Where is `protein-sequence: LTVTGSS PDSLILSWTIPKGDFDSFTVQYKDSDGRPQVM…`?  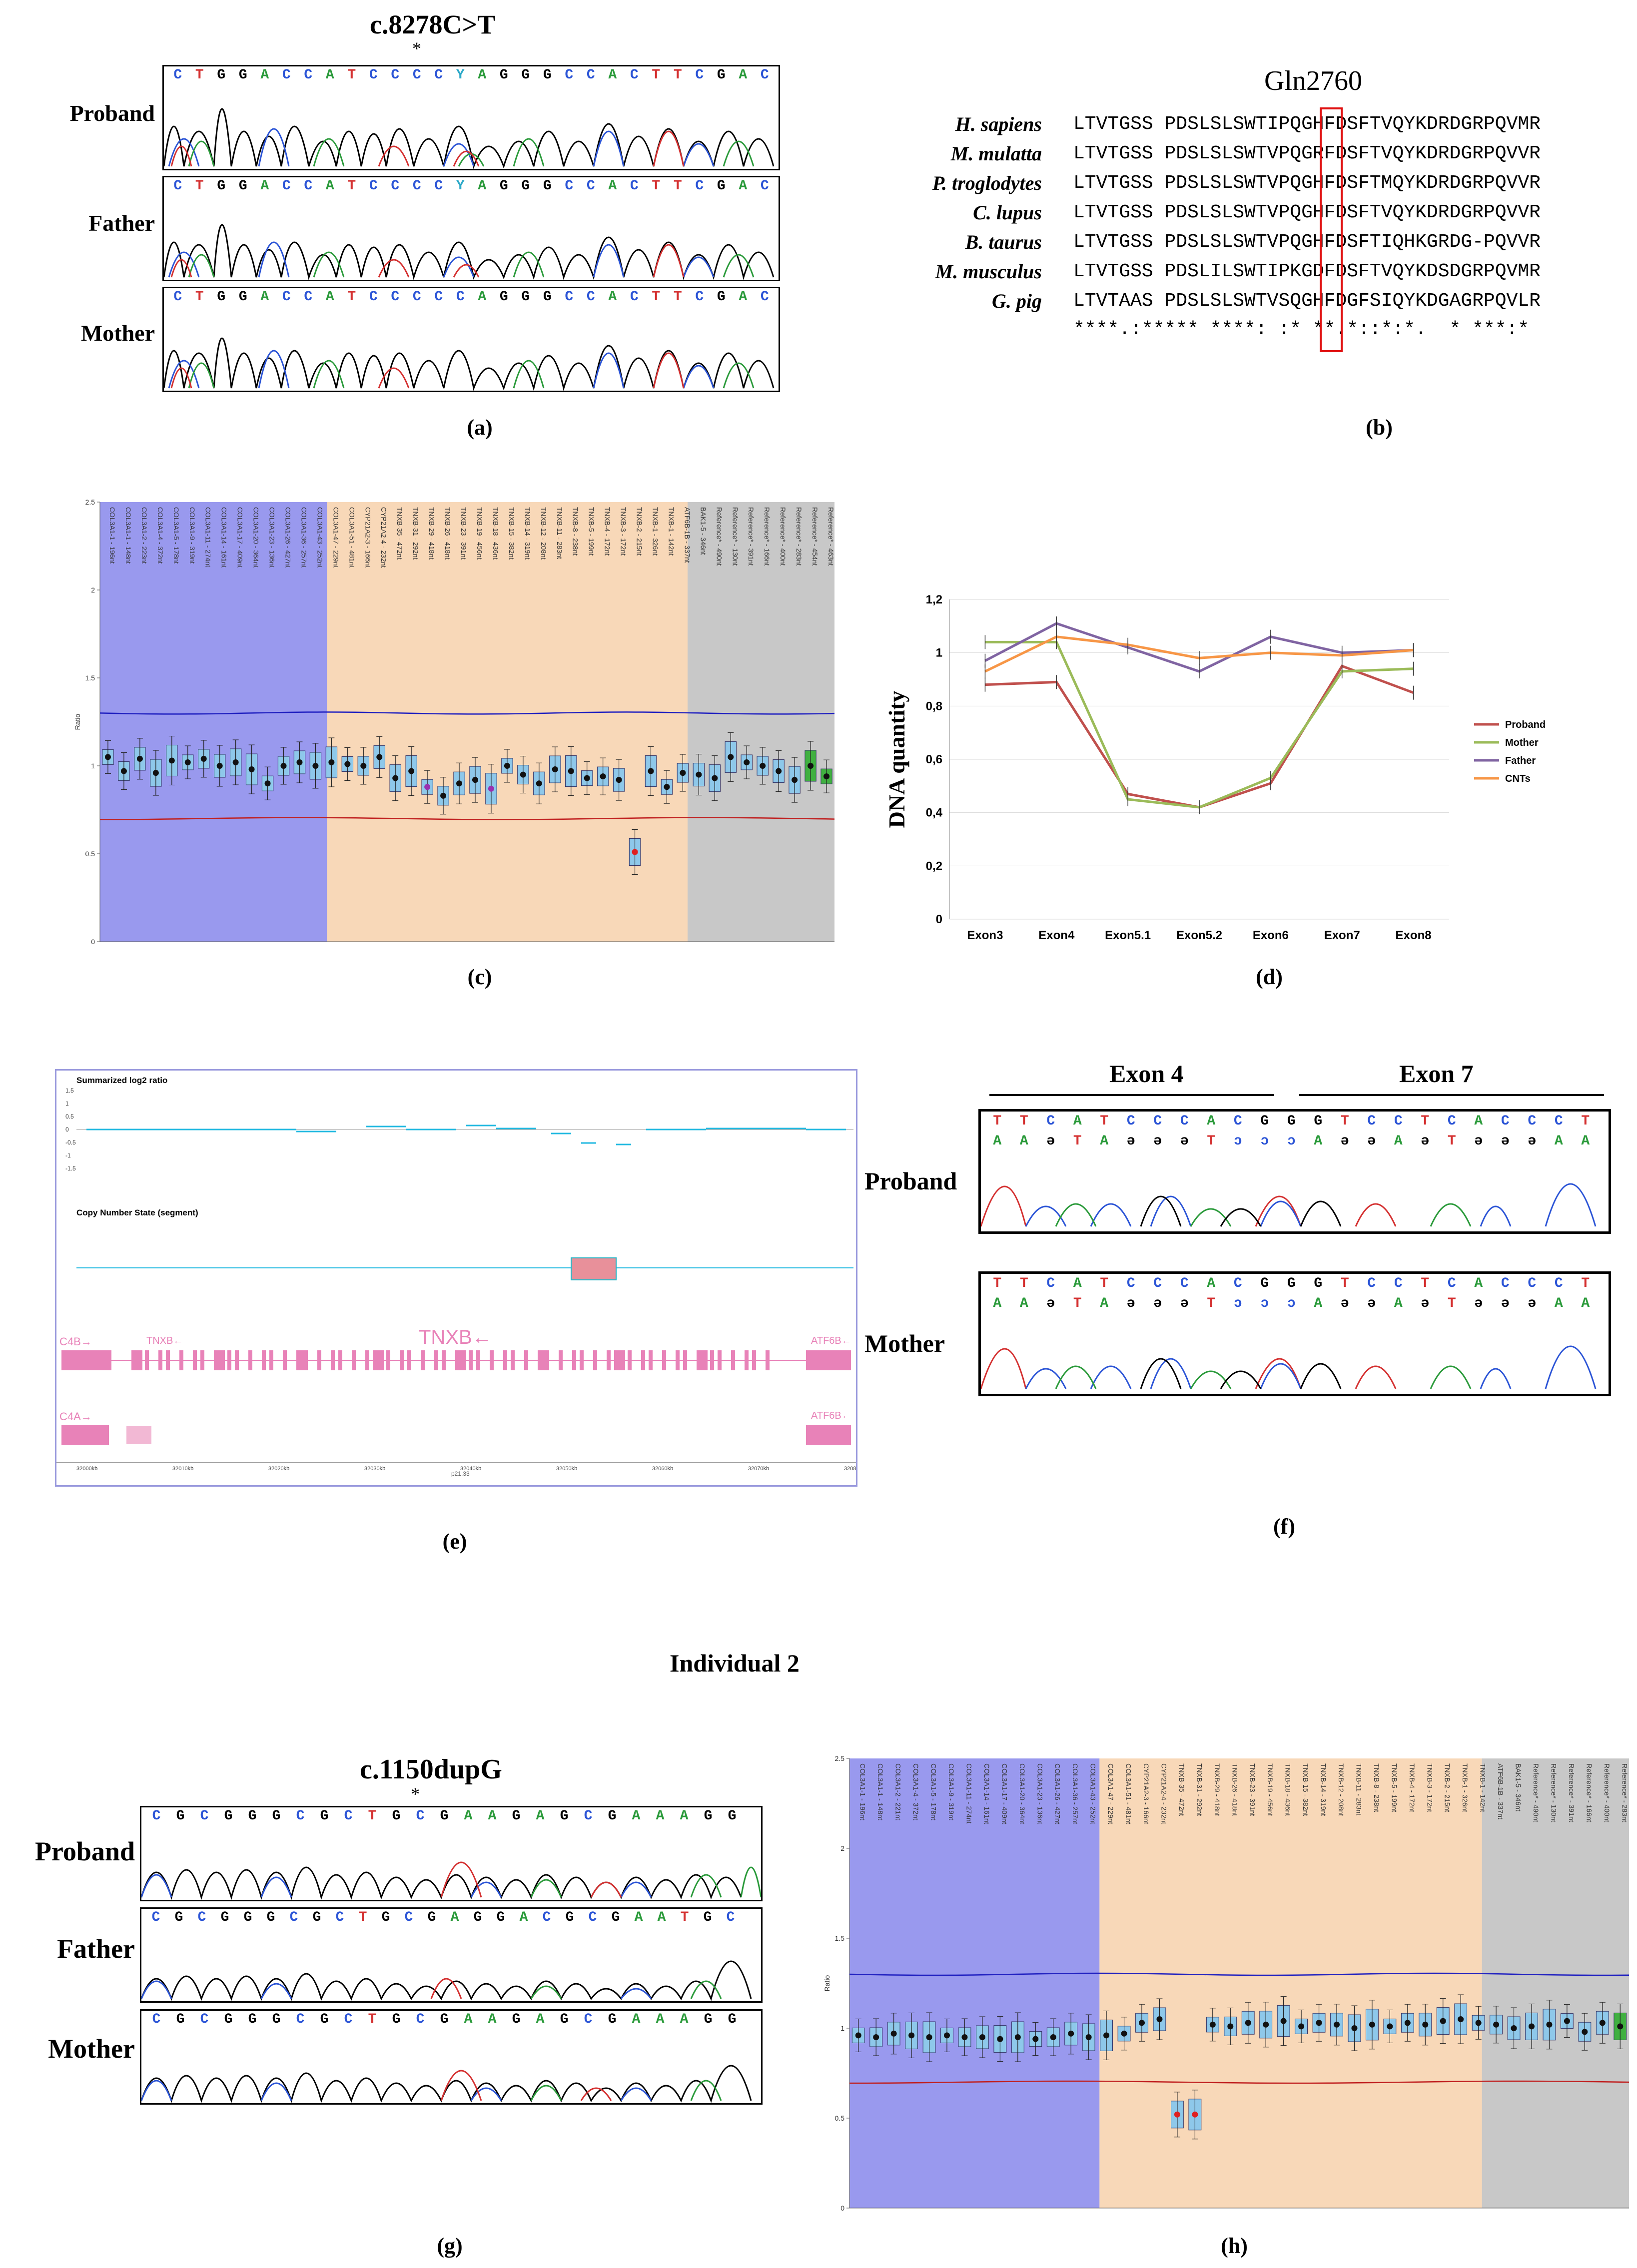 protein-sequence: LTVTGSS PDSLILSWTIPKGDFDSFTVQYKDSDGRPQVM… is located at coordinates (1307, 271).